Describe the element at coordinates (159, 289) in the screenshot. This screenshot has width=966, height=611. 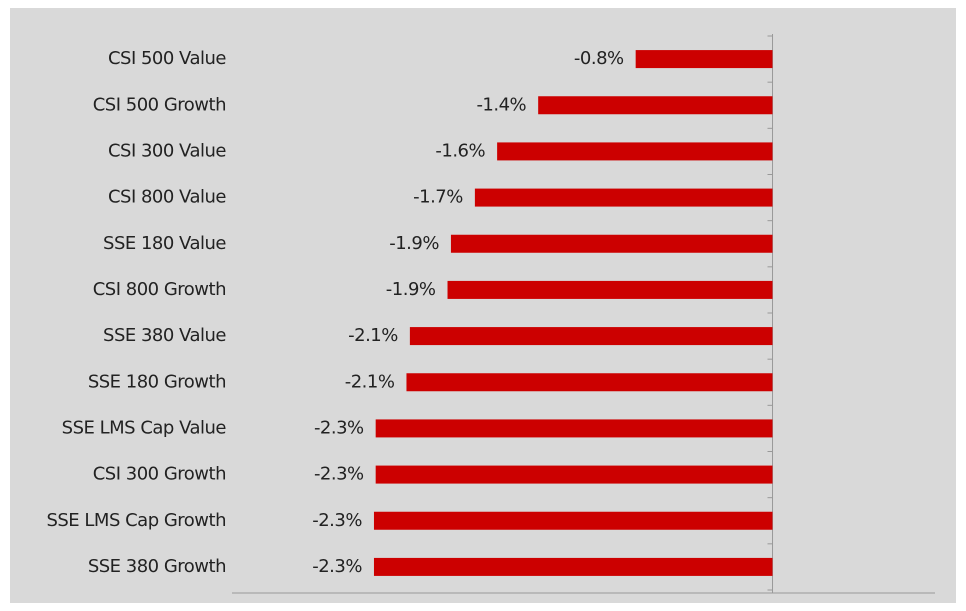
I see `category-label: CSI 800 Growth` at that location.